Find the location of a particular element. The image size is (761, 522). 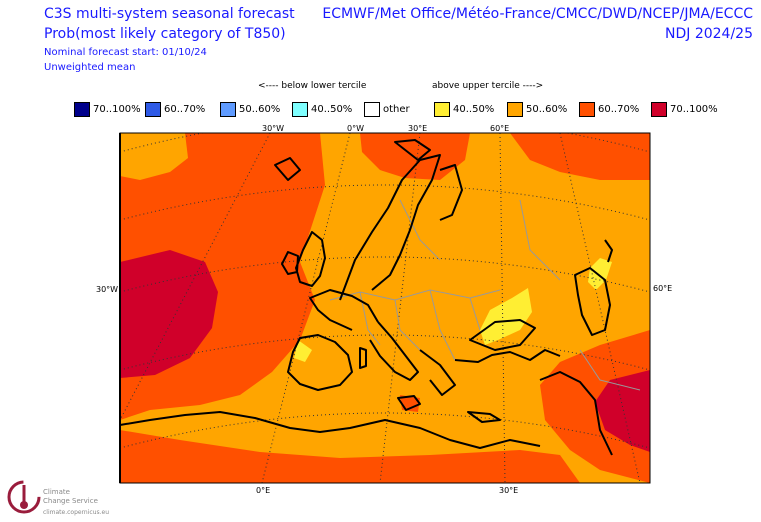

tick-top-0w: 0°W is located at coordinates (355, 128).